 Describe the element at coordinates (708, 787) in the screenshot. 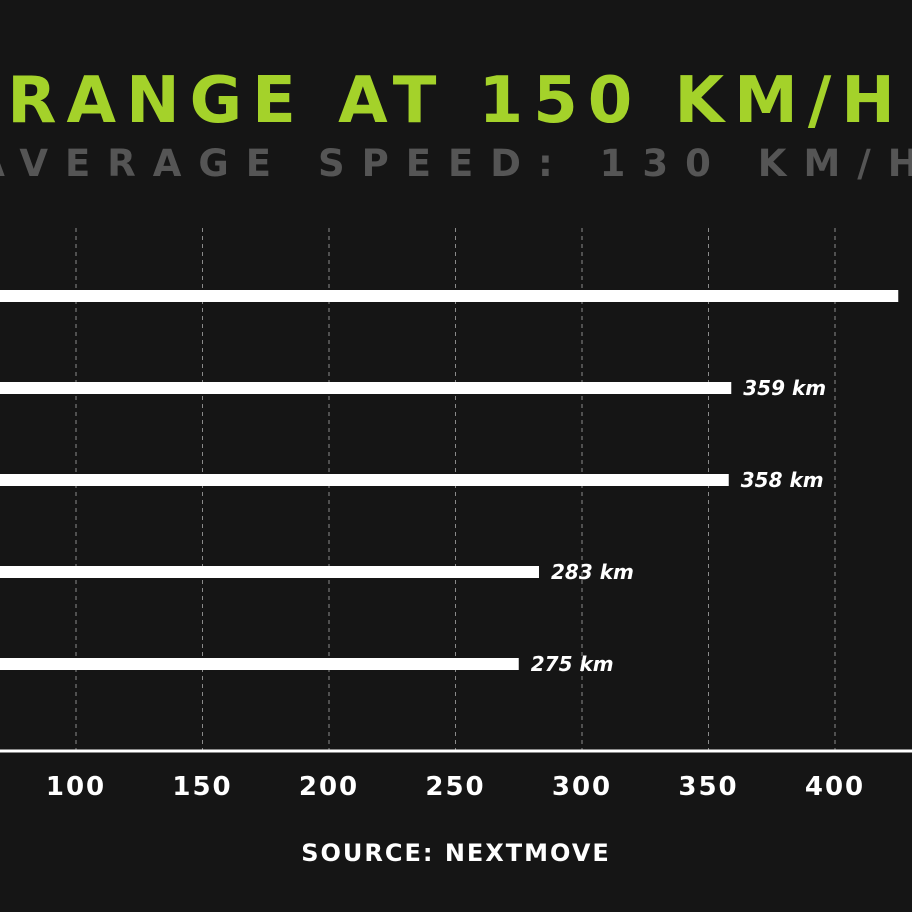

I see `x-tick-label: 350` at that location.